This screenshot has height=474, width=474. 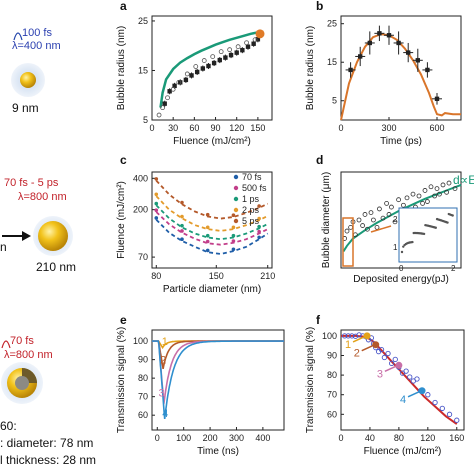 What do you see at coordinates (319, 6) in the screenshot?
I see `panel-letter: b` at bounding box center [319, 6].